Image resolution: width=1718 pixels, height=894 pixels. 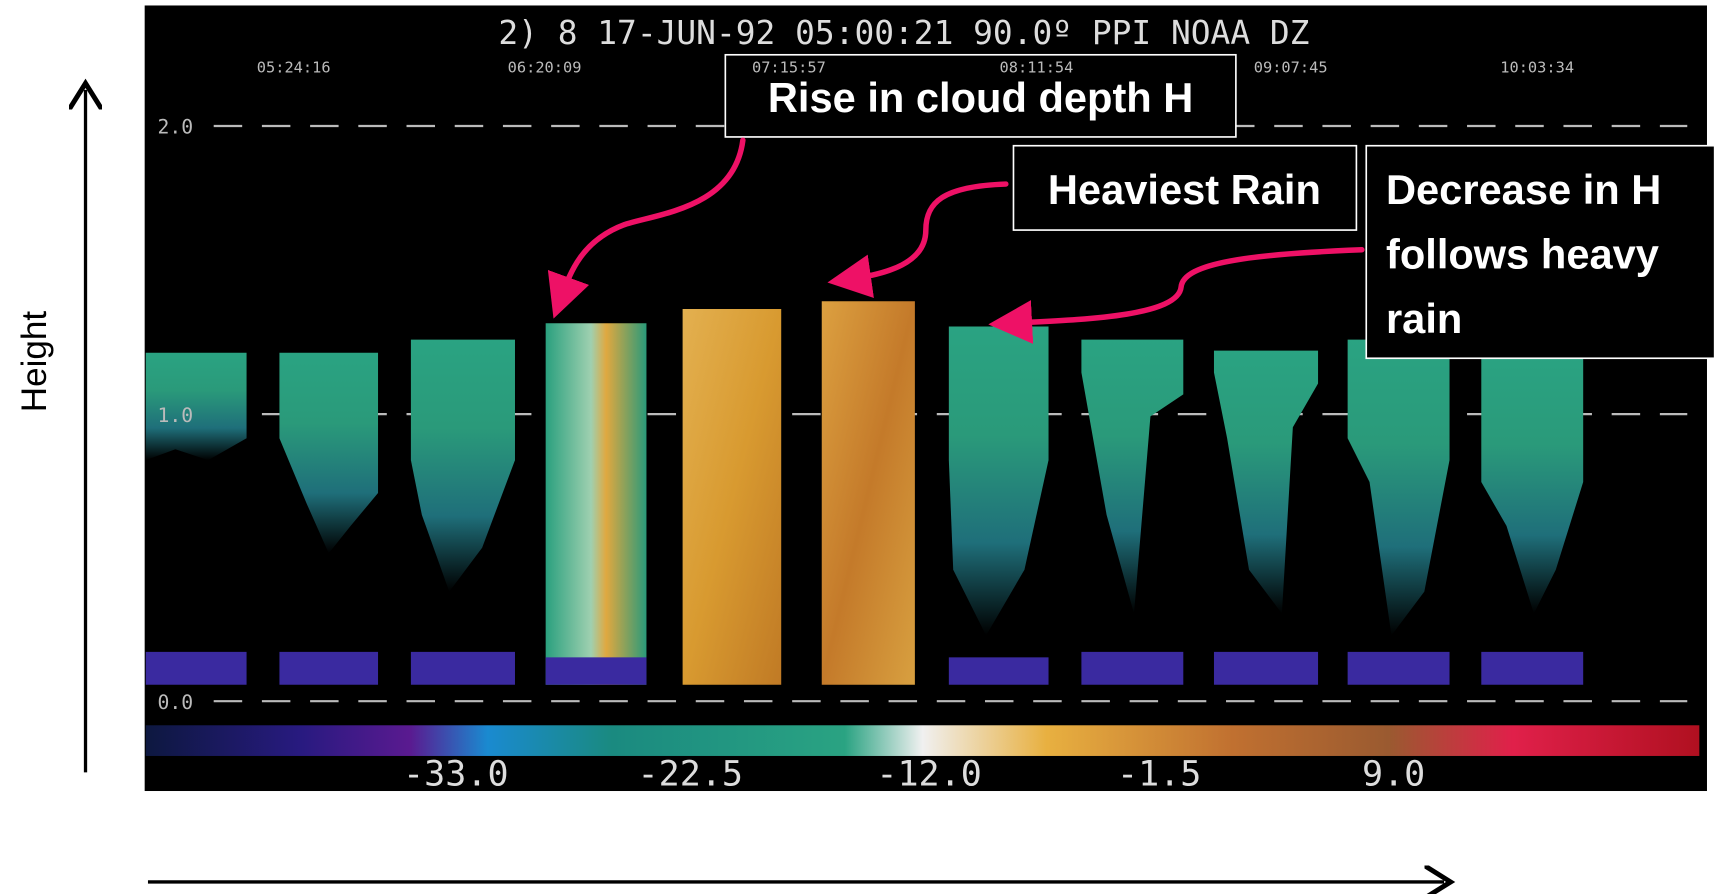 I want to click on annotation: Decrease in H, so click(x=1523, y=189).